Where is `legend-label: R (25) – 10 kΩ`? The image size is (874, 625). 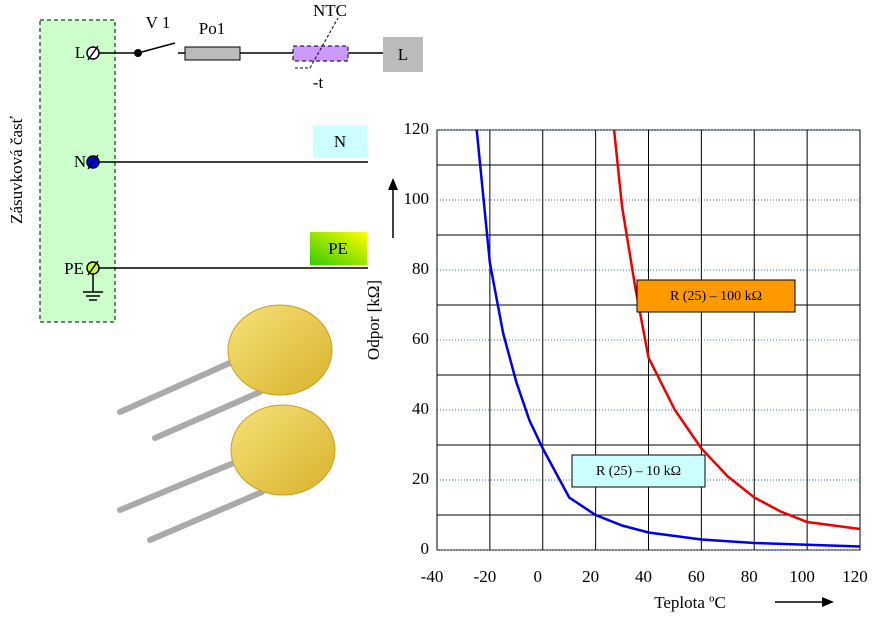 legend-label: R (25) – 10 kΩ is located at coordinates (638, 471).